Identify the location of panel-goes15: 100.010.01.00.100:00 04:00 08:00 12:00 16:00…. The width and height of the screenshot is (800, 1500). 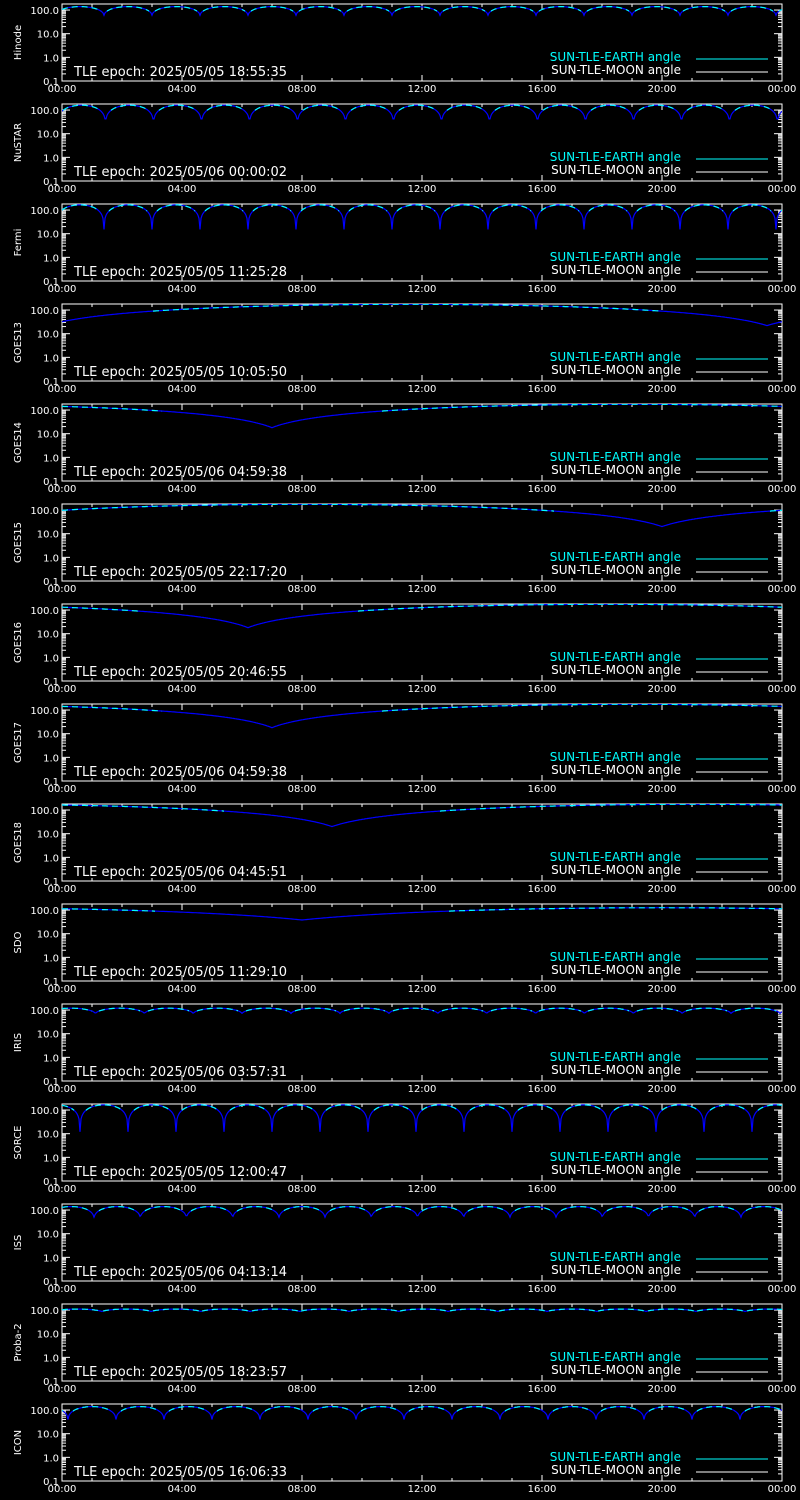
(404, 549).